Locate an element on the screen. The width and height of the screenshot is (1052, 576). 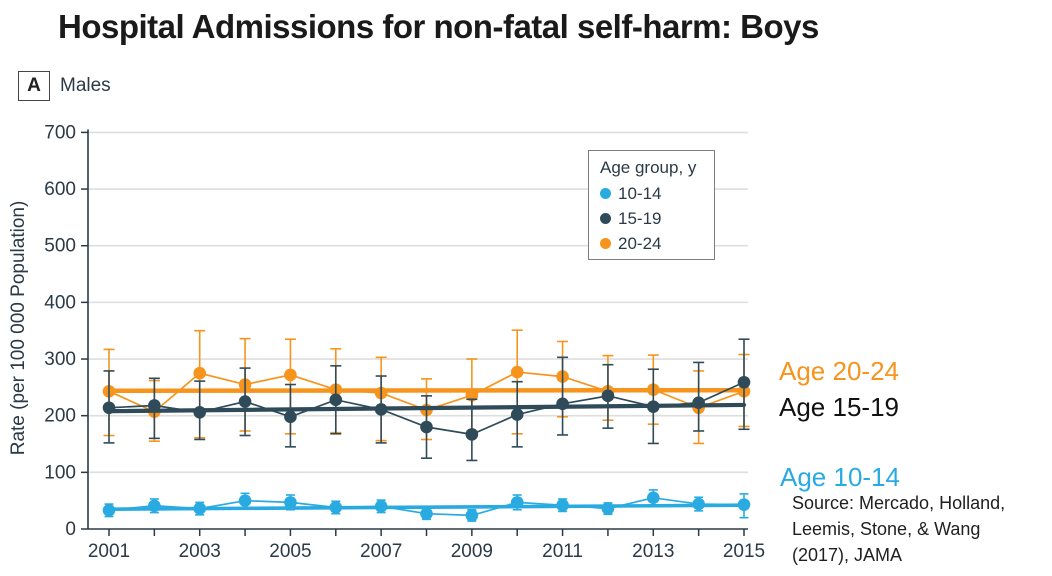
data-point-15-19-2014 is located at coordinates (698, 402).